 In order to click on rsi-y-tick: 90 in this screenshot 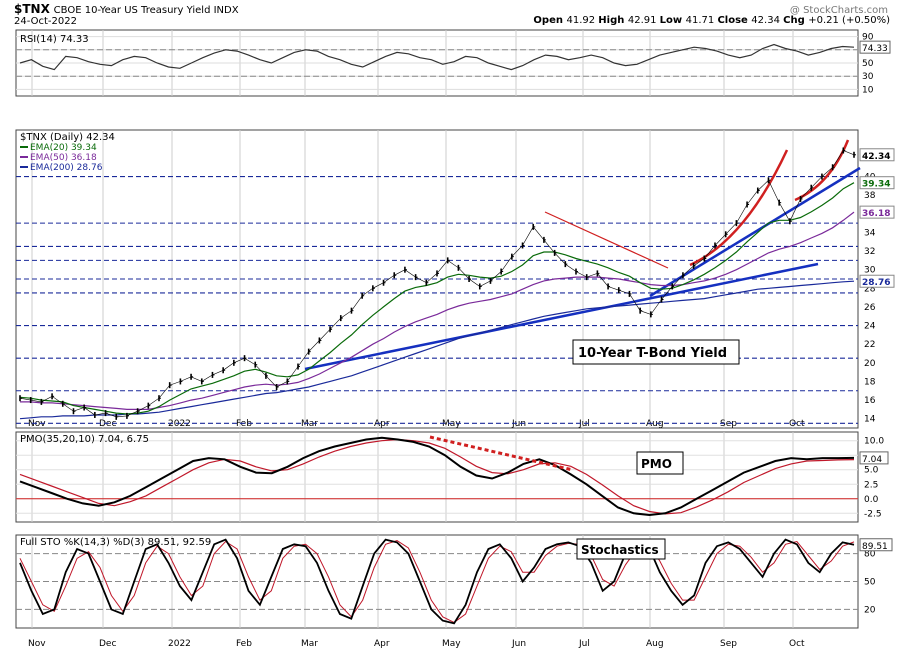, I will do `click(868, 38)`.